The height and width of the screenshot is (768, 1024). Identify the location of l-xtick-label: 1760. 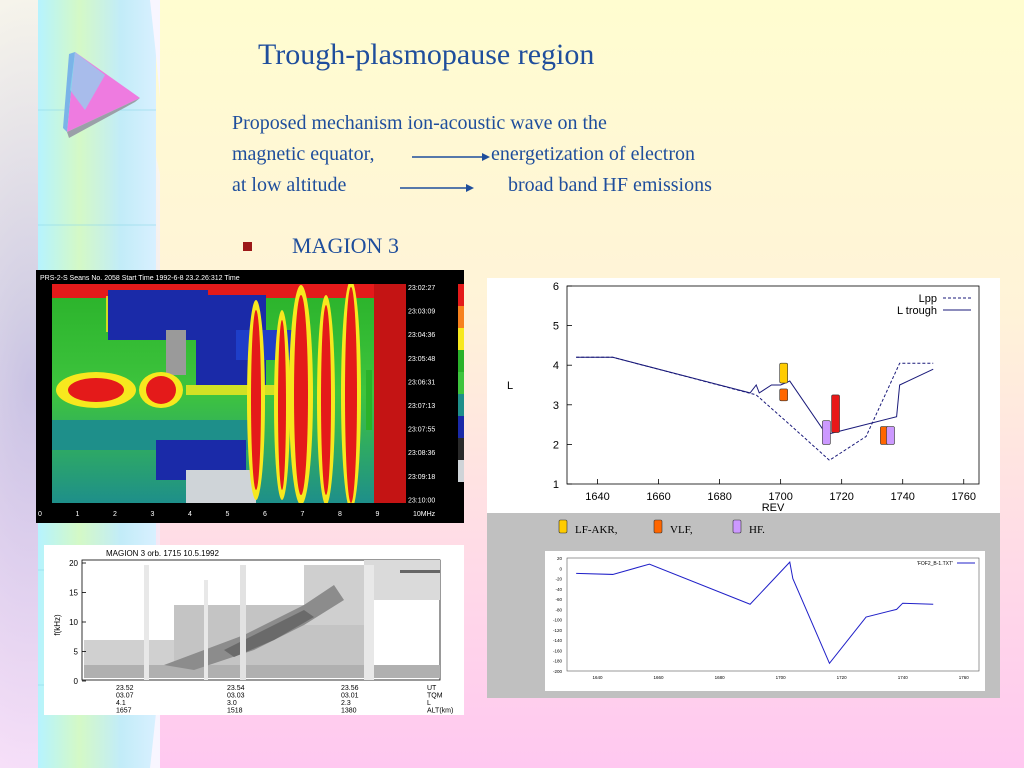
(963, 497).